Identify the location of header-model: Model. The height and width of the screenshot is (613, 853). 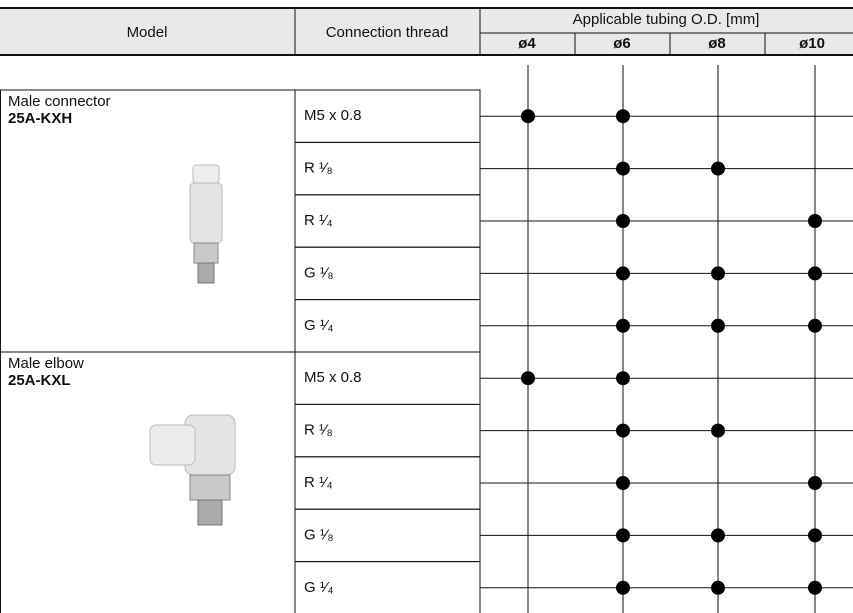
(147, 32).